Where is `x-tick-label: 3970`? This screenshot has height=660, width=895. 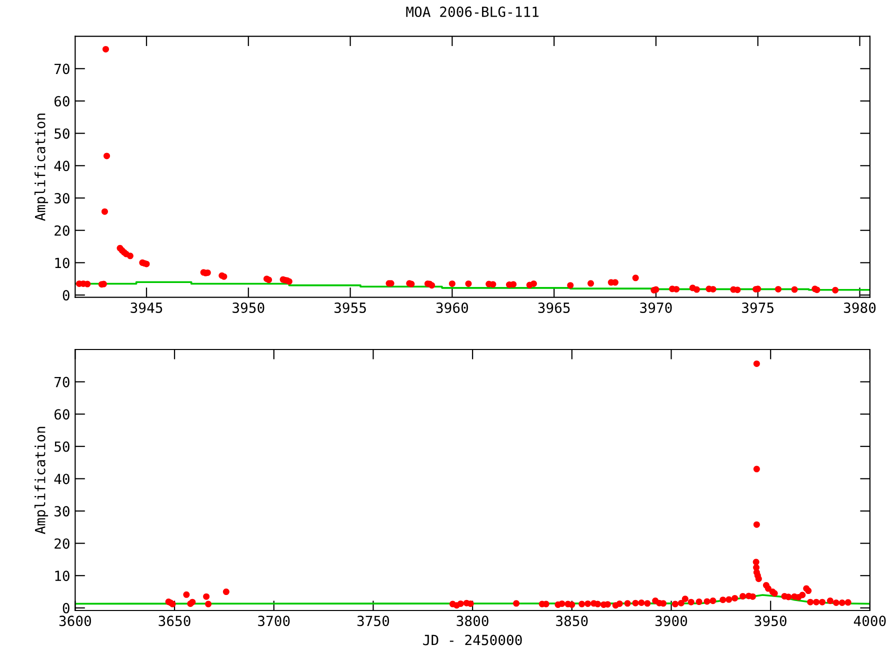
x-tick-label: 3970 is located at coordinates (656, 307).